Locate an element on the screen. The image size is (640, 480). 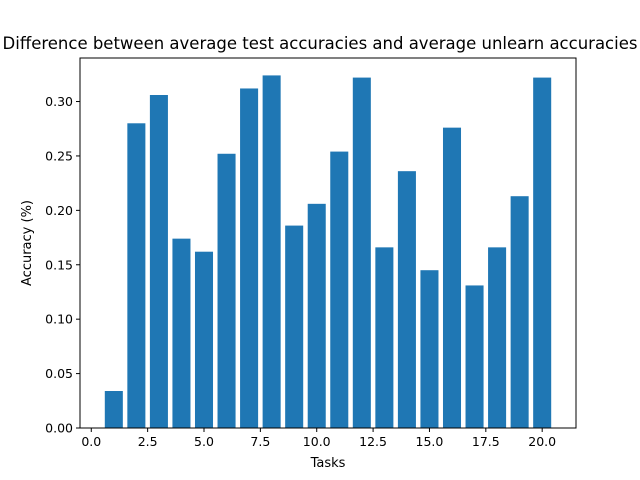
x-tick-label: 7.5 is located at coordinates (260, 441).